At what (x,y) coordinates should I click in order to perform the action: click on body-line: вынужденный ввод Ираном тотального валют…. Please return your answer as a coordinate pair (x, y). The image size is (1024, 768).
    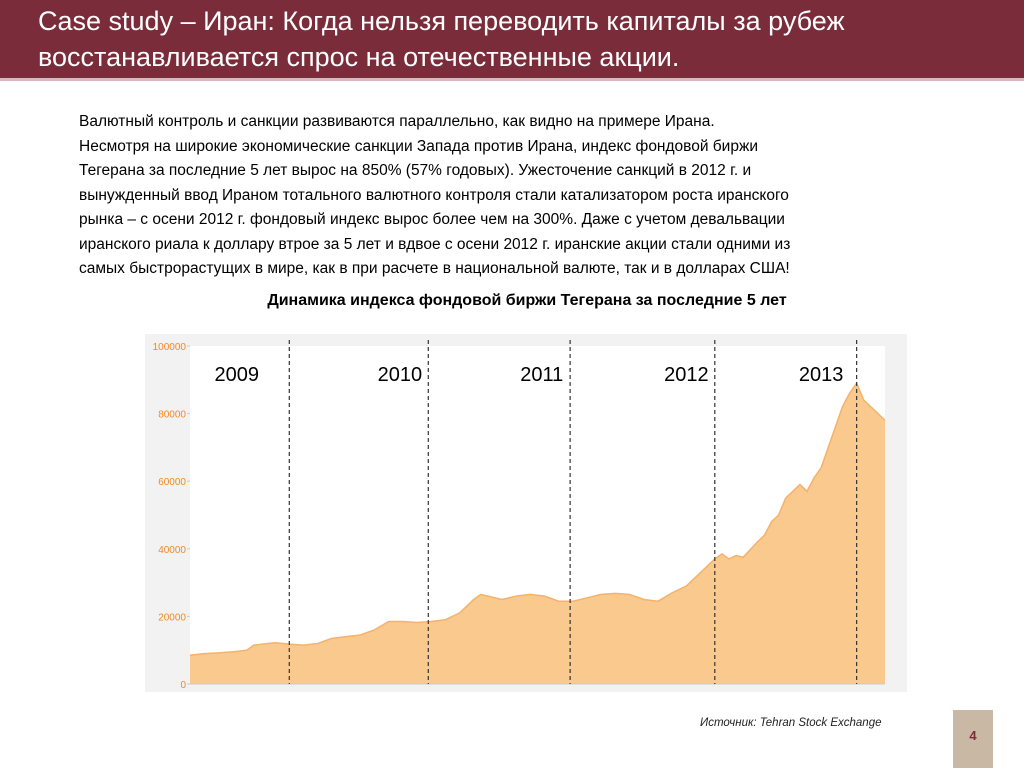
    Looking at the image, I should click on (434, 195).